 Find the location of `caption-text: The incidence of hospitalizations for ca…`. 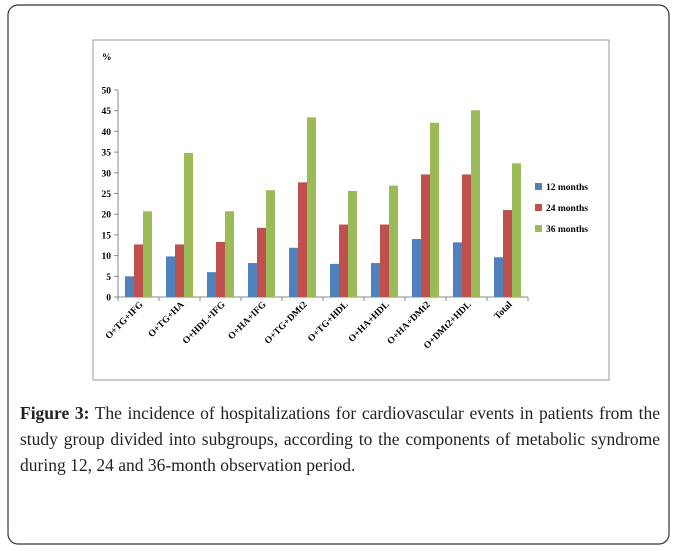

caption-text: The incidence of hospitalizations for ca… is located at coordinates (340, 439).